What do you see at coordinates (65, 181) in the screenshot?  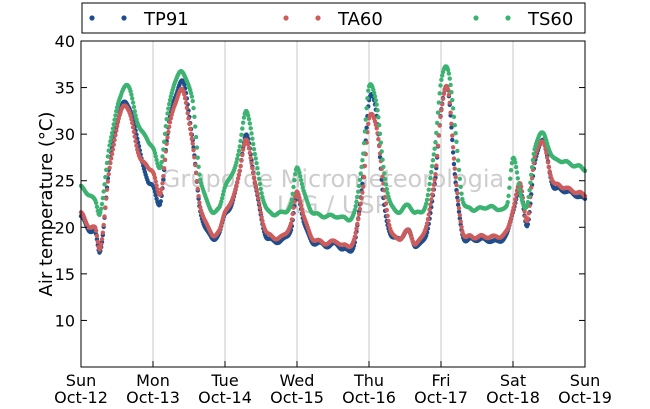 I see `y-tick-label: 25` at bounding box center [65, 181].